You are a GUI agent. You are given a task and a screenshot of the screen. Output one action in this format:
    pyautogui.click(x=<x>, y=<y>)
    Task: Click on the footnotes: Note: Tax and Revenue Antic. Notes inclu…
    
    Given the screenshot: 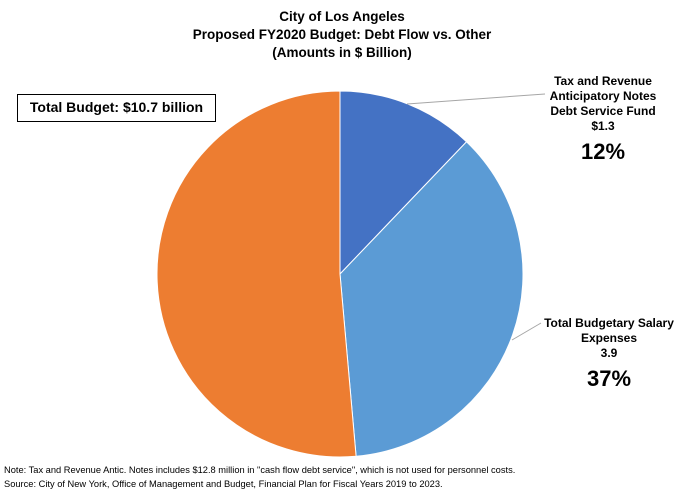 What is the action you would take?
    pyautogui.click(x=342, y=477)
    